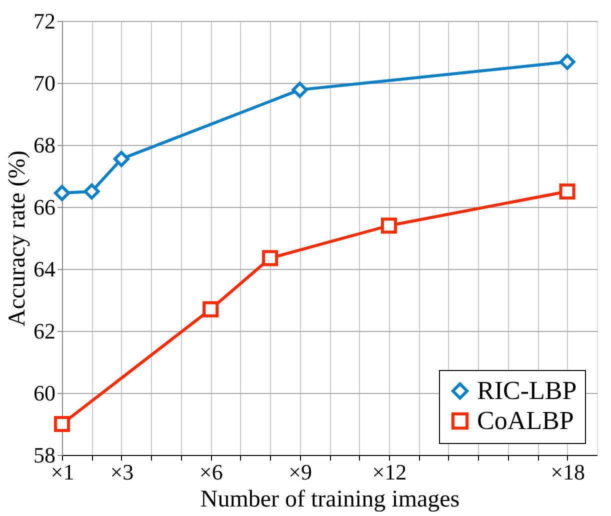 The height and width of the screenshot is (516, 611). What do you see at coordinates (389, 472) in the screenshot?
I see `x-tick-label: ×12` at bounding box center [389, 472].